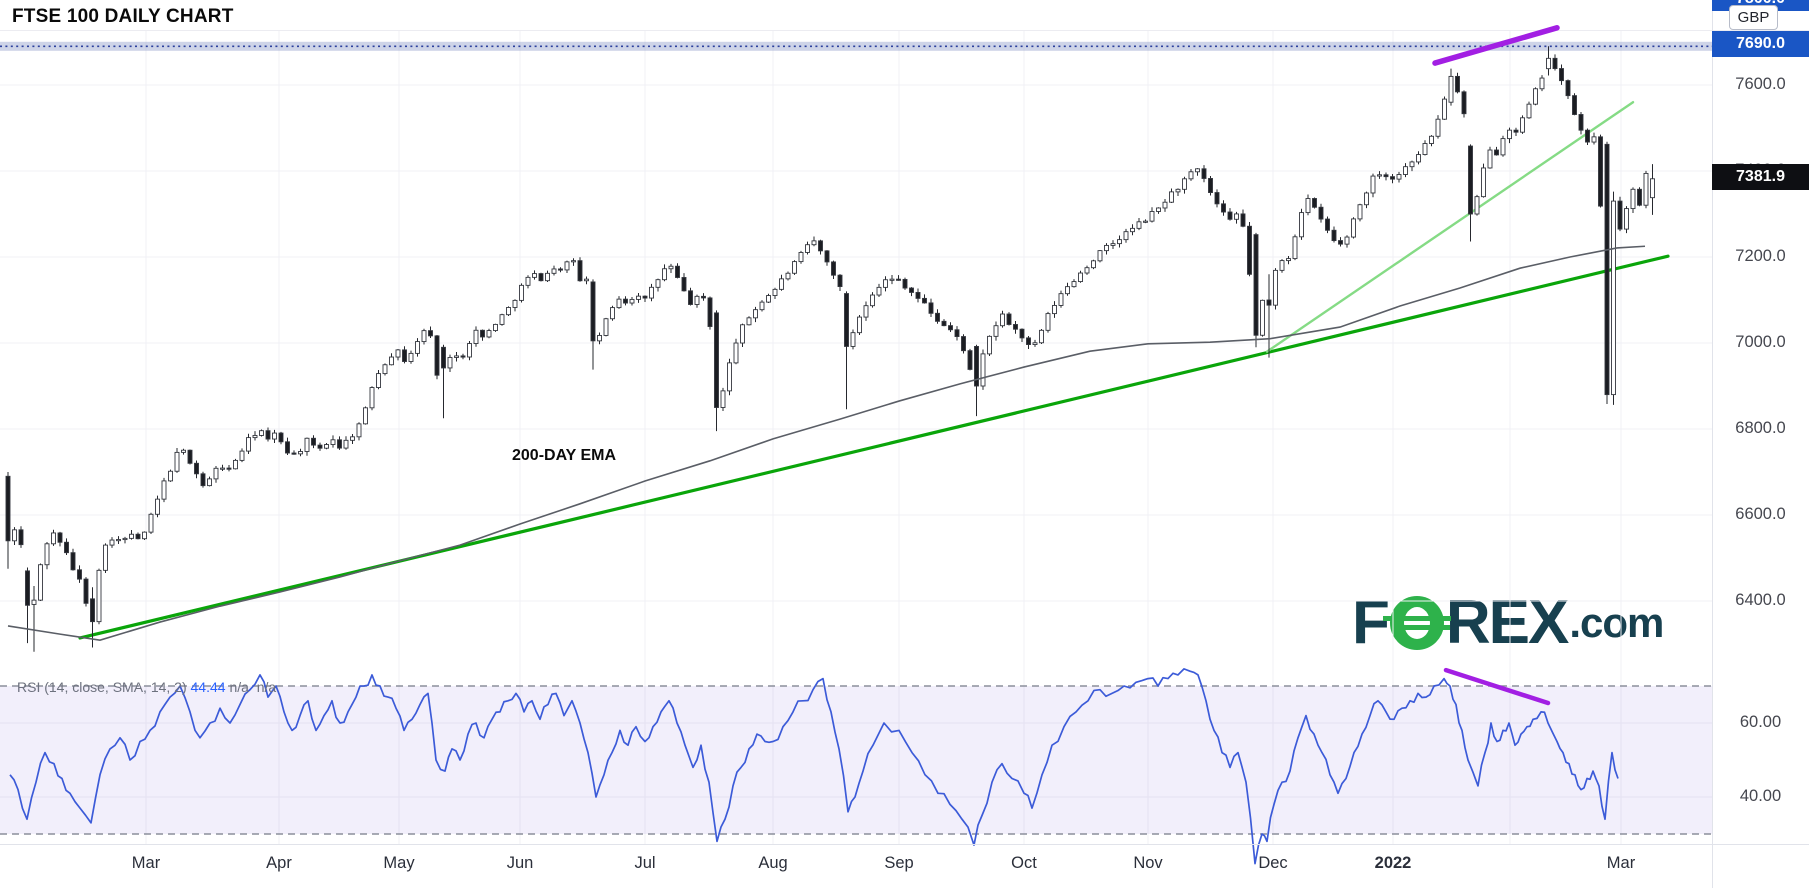  Describe the element at coordinates (1712, 444) in the screenshot. I see `price-axis-divider` at that location.